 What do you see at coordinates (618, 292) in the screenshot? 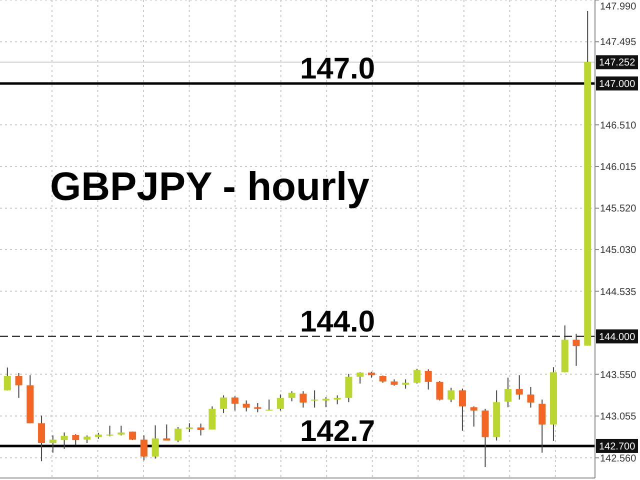
I see `y-tick-label: 144.535` at bounding box center [618, 292].